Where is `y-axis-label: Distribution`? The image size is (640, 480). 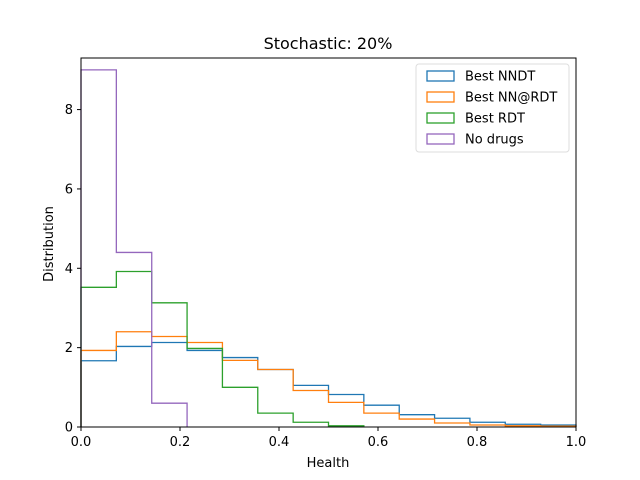 y-axis-label: Distribution is located at coordinates (49, 244).